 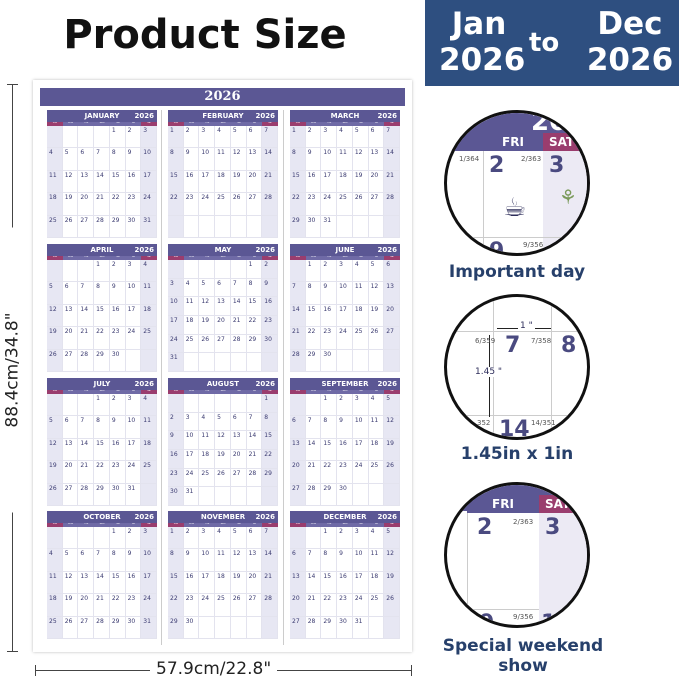 I want to click on day-number: 8, so click(x=569, y=345).